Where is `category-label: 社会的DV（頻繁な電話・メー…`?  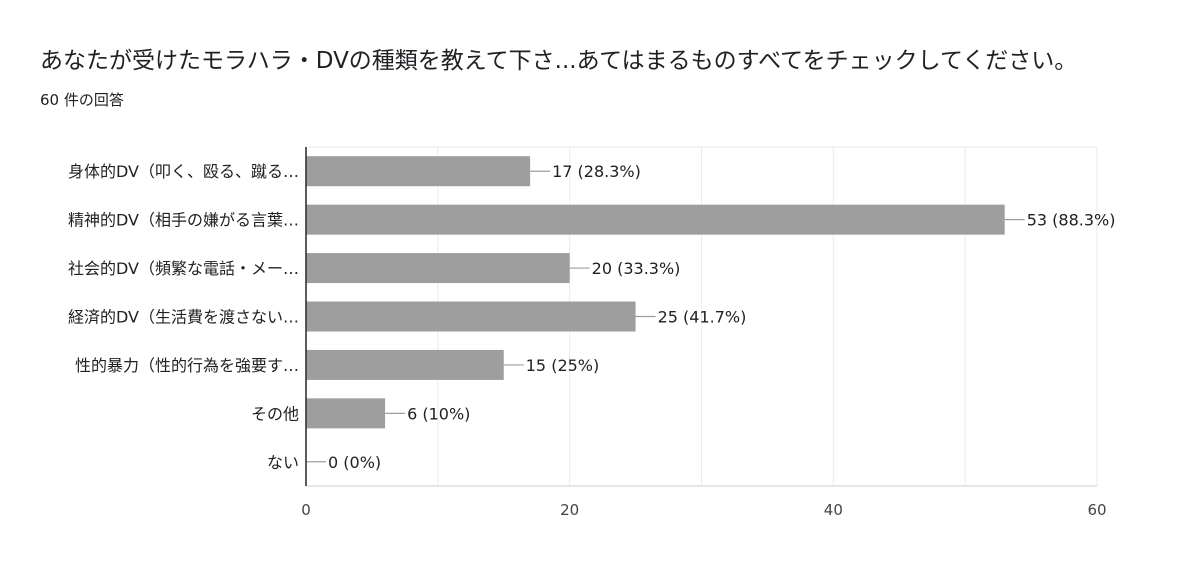
category-label: 社会的DV（頻繁な電話・メー… is located at coordinates (183, 268).